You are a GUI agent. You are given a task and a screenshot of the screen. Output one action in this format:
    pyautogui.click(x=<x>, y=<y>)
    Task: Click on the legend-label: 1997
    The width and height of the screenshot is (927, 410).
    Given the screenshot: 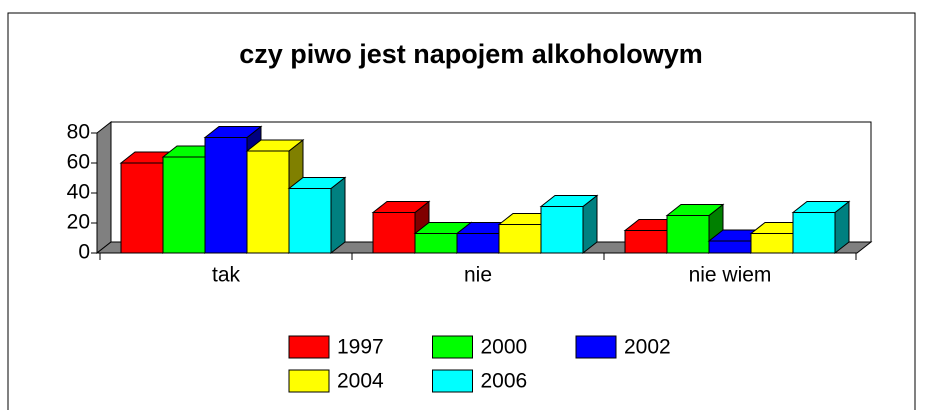 What is the action you would take?
    pyautogui.click(x=360, y=347)
    